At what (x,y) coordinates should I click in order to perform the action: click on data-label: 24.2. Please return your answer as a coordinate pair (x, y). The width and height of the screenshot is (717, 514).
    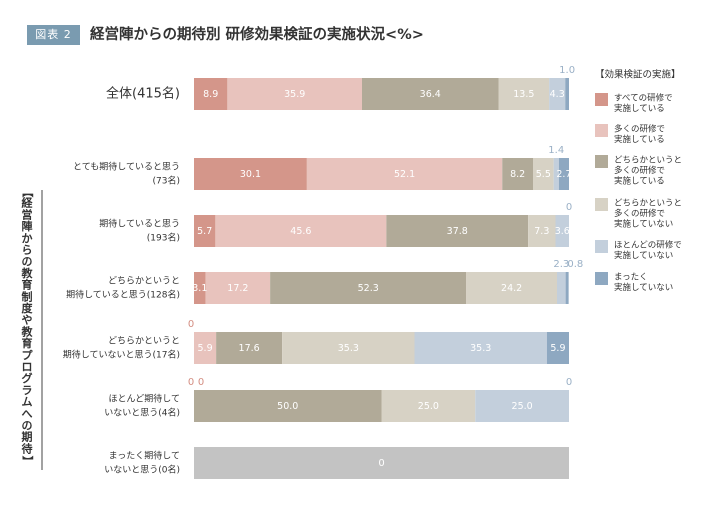
    Looking at the image, I should click on (511, 288).